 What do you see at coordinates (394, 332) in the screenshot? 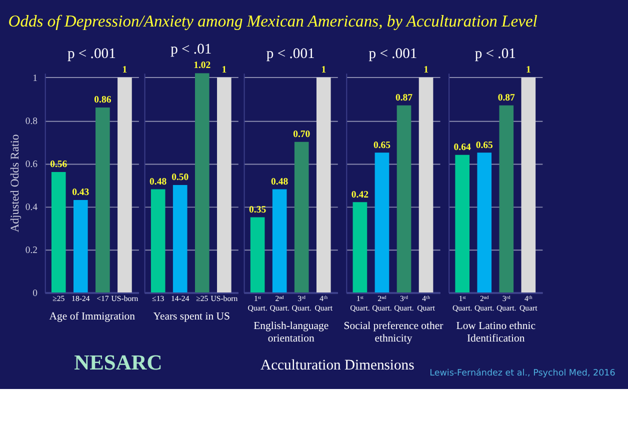
I see `x-axis-title: Social preference other ethnicity` at bounding box center [394, 332].